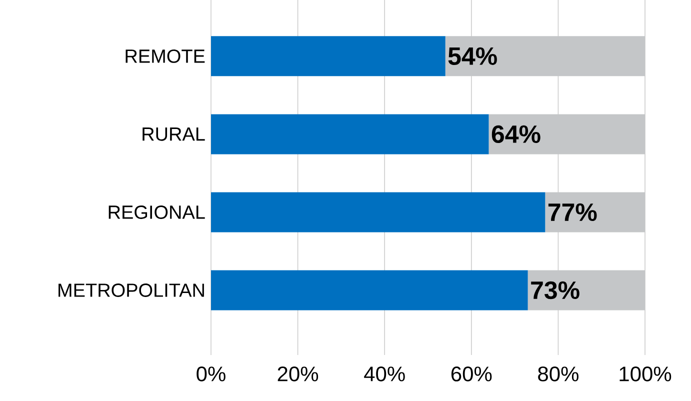 This screenshot has width=691, height=401. What do you see at coordinates (165, 56) in the screenshot?
I see `y-tick-label: REMOTE` at bounding box center [165, 56].